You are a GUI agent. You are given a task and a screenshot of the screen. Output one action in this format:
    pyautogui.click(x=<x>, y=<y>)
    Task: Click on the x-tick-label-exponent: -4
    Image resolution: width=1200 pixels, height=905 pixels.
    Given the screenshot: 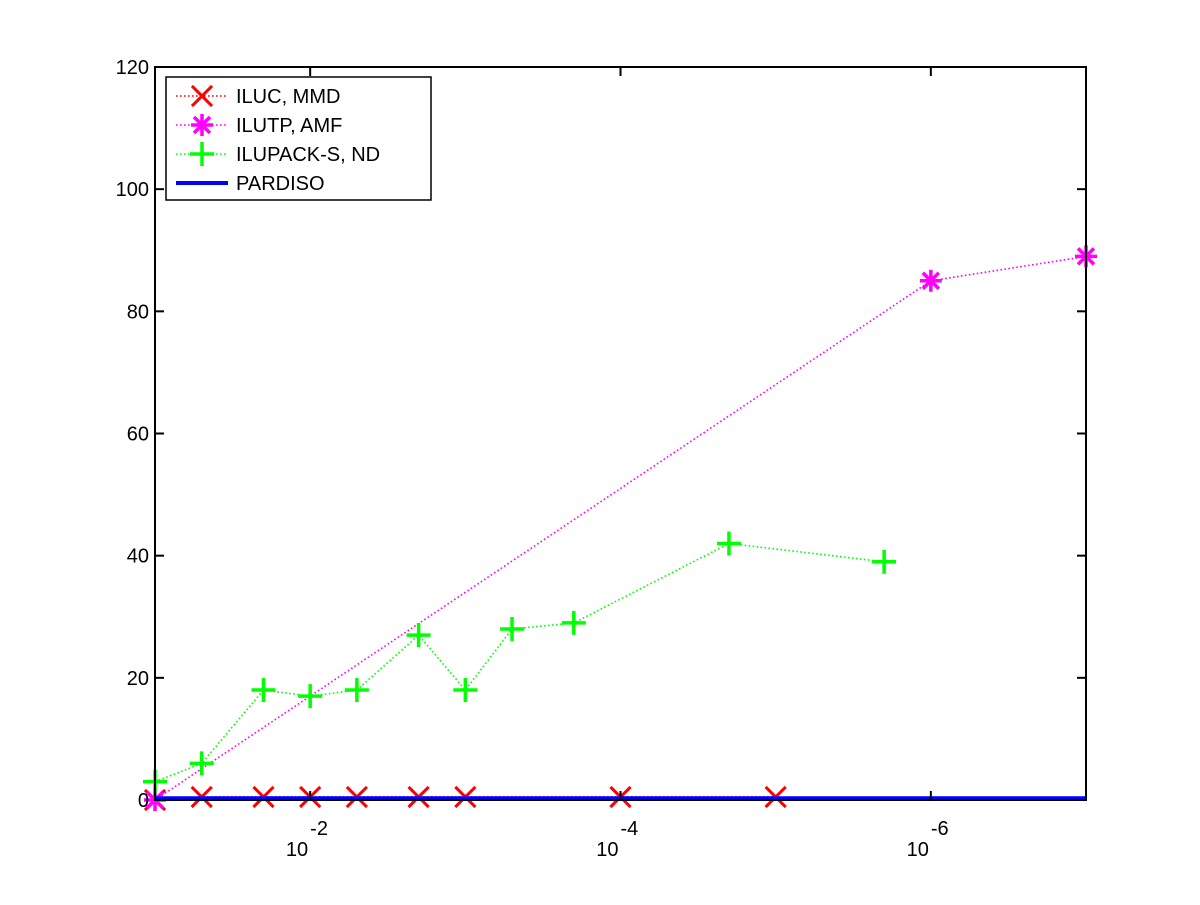 What is the action you would take?
    pyautogui.click(x=630, y=829)
    